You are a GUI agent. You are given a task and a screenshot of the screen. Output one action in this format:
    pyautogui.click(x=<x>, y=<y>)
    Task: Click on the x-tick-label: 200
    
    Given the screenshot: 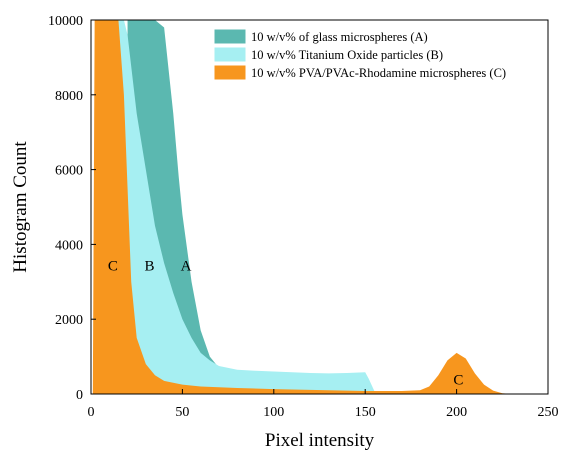 What is the action you would take?
    pyautogui.click(x=456, y=412)
    